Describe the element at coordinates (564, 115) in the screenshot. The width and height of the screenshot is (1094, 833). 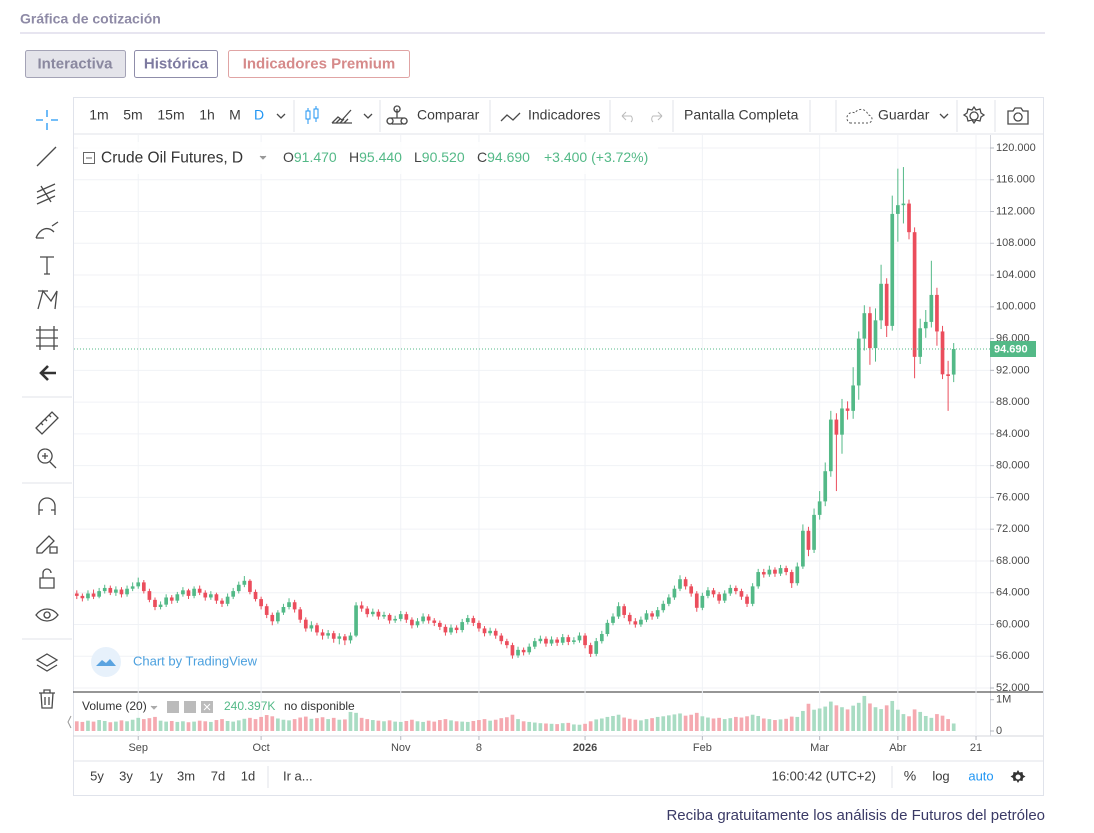
I see `indicators-button: Indicadores` at that location.